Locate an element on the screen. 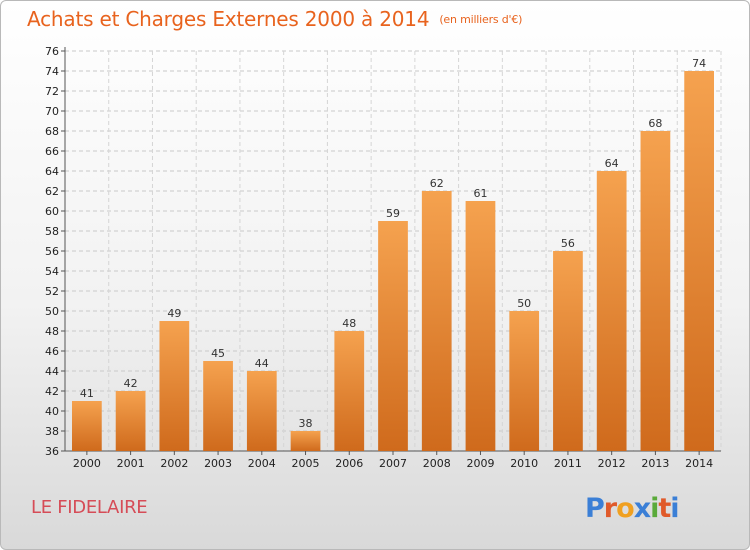 This screenshot has height=550, width=750. chart-title-text: Achats et Charges Externes 2000 à 2014 is located at coordinates (228, 19).